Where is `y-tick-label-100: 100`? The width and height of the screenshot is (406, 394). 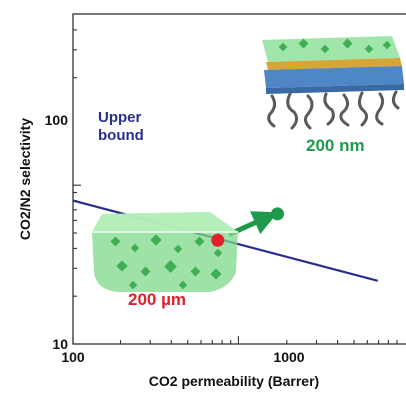 y-tick-label-100: 100 is located at coordinates (57, 120).